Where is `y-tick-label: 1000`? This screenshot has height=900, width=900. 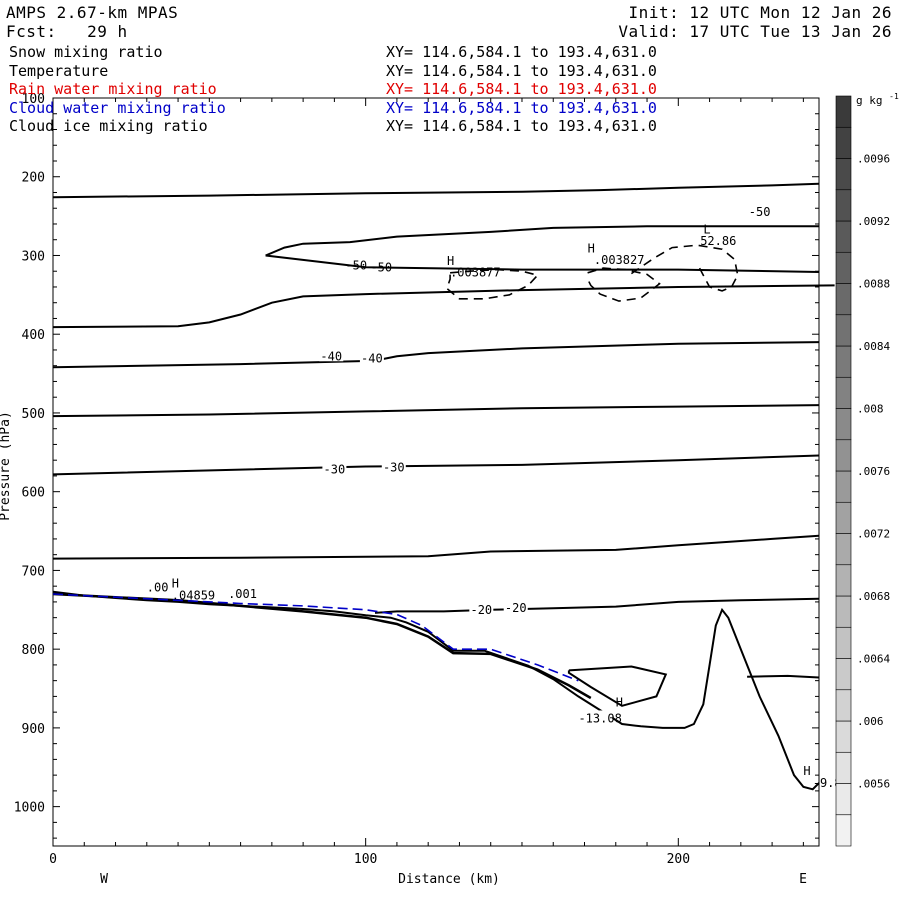
y-tick-label: 1000 is located at coordinates (29, 808).